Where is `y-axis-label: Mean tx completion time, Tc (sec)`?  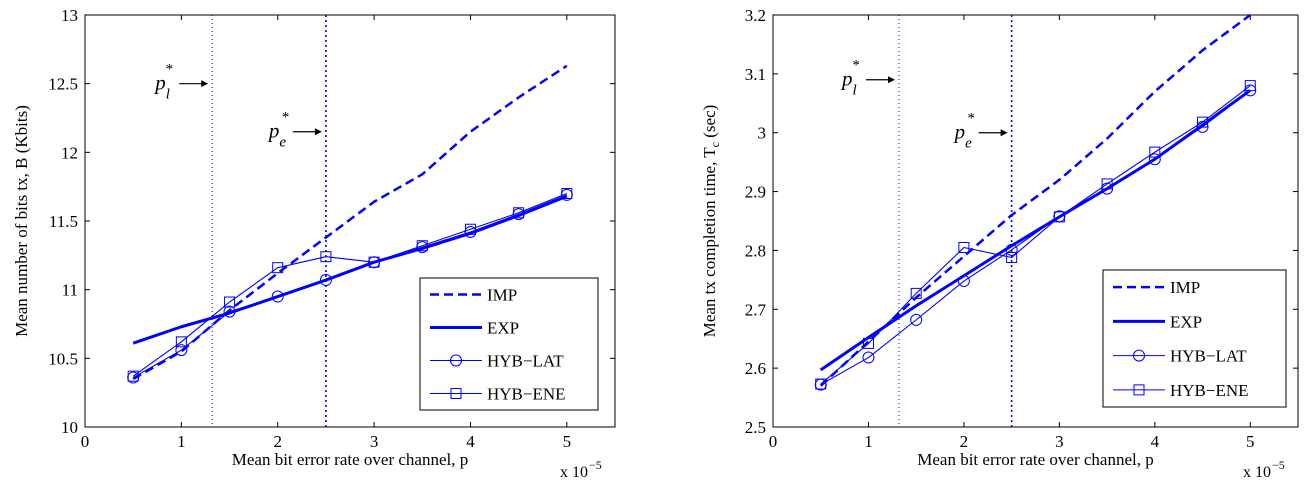 y-axis-label: Mean tx completion time, Tc (sec) is located at coordinates (711, 221).